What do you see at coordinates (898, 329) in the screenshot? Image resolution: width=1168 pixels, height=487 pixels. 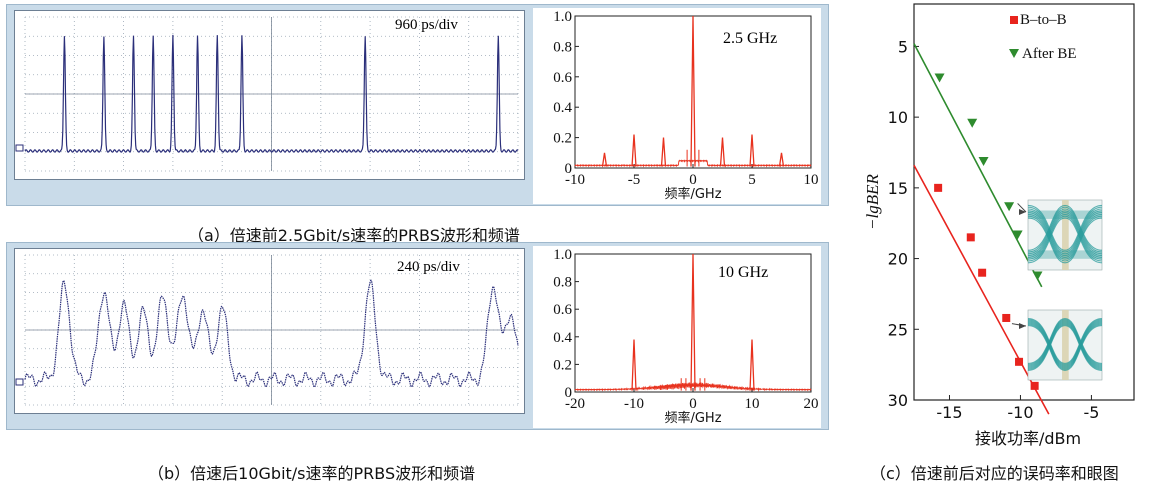 I see `ber-y-tick-label: 25` at bounding box center [898, 329].